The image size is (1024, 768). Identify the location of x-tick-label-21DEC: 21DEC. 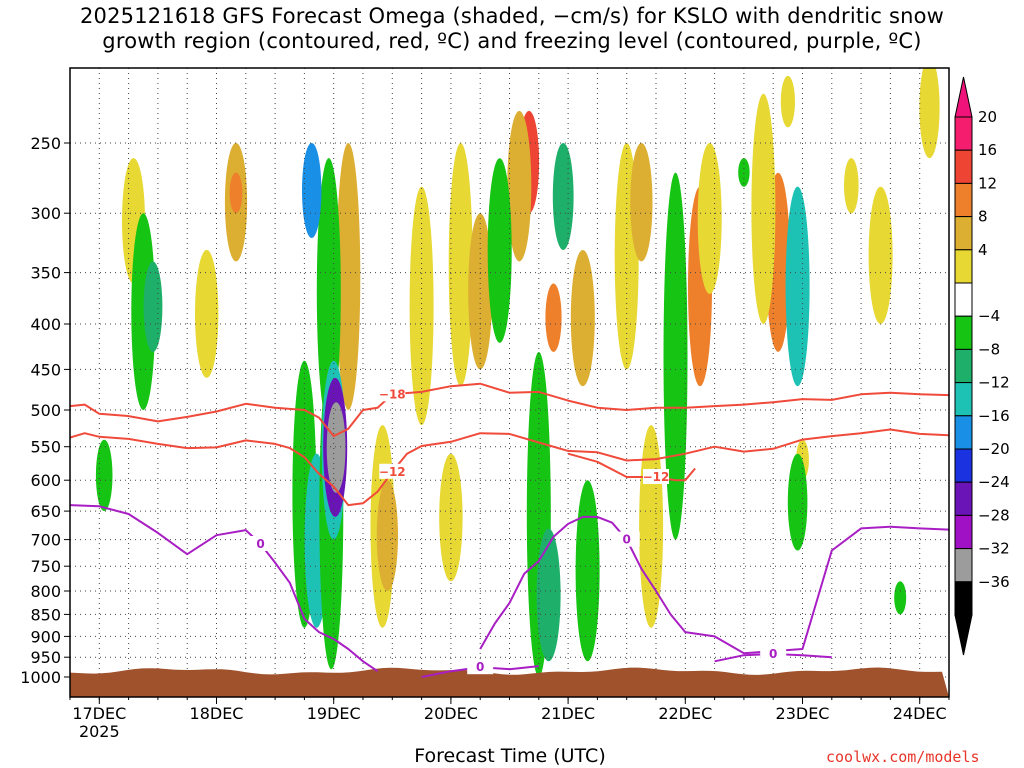
(568, 713).